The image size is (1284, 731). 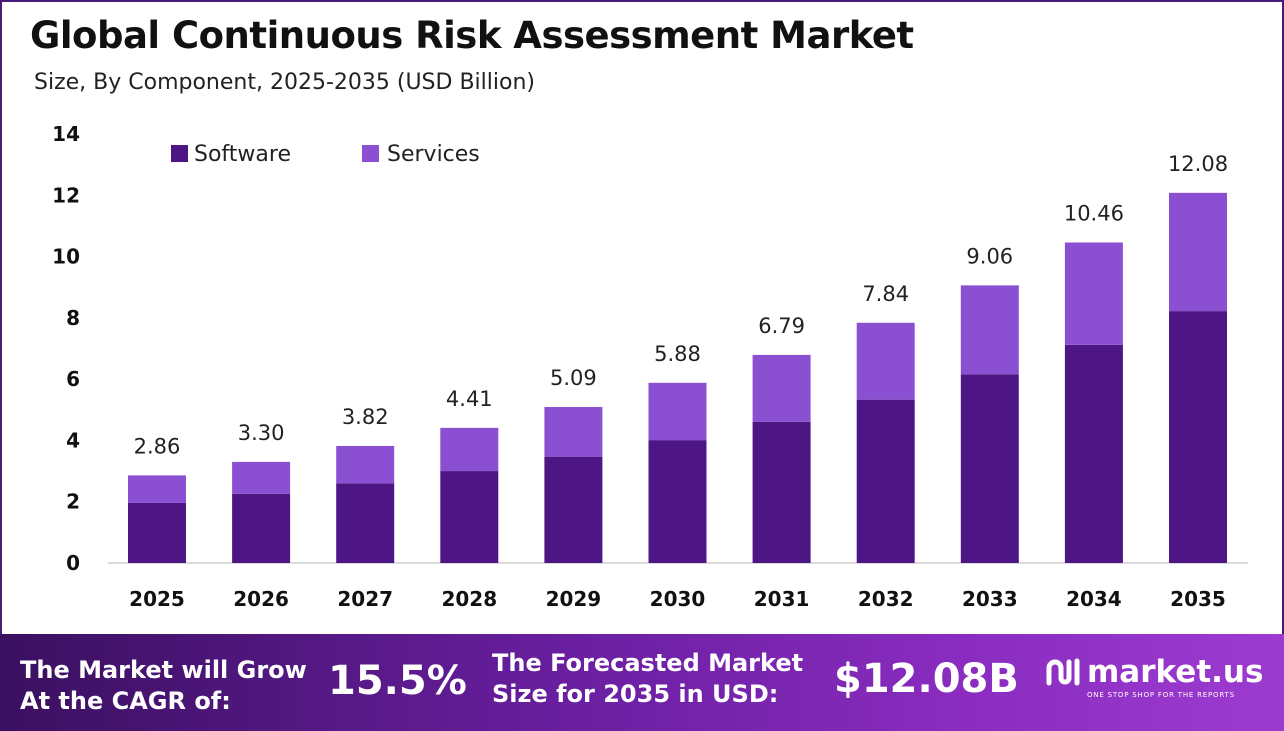 I want to click on x-tick-label: 2033, so click(x=990, y=599).